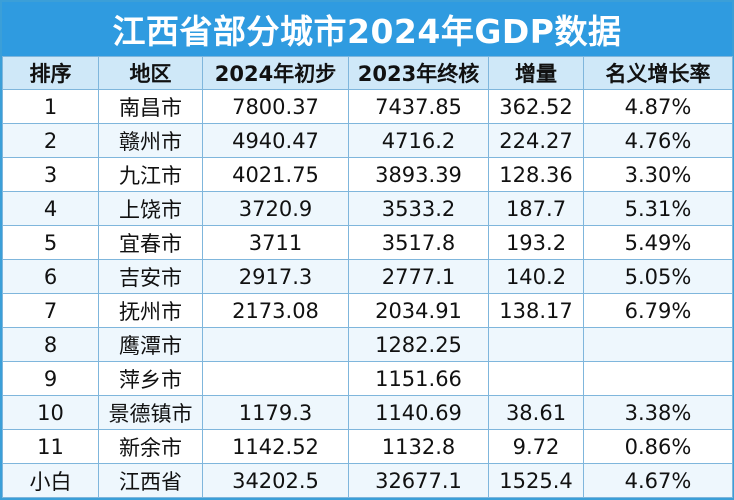 The height and width of the screenshot is (500, 734). I want to click on table-cell: 1151.66, so click(418, 378).